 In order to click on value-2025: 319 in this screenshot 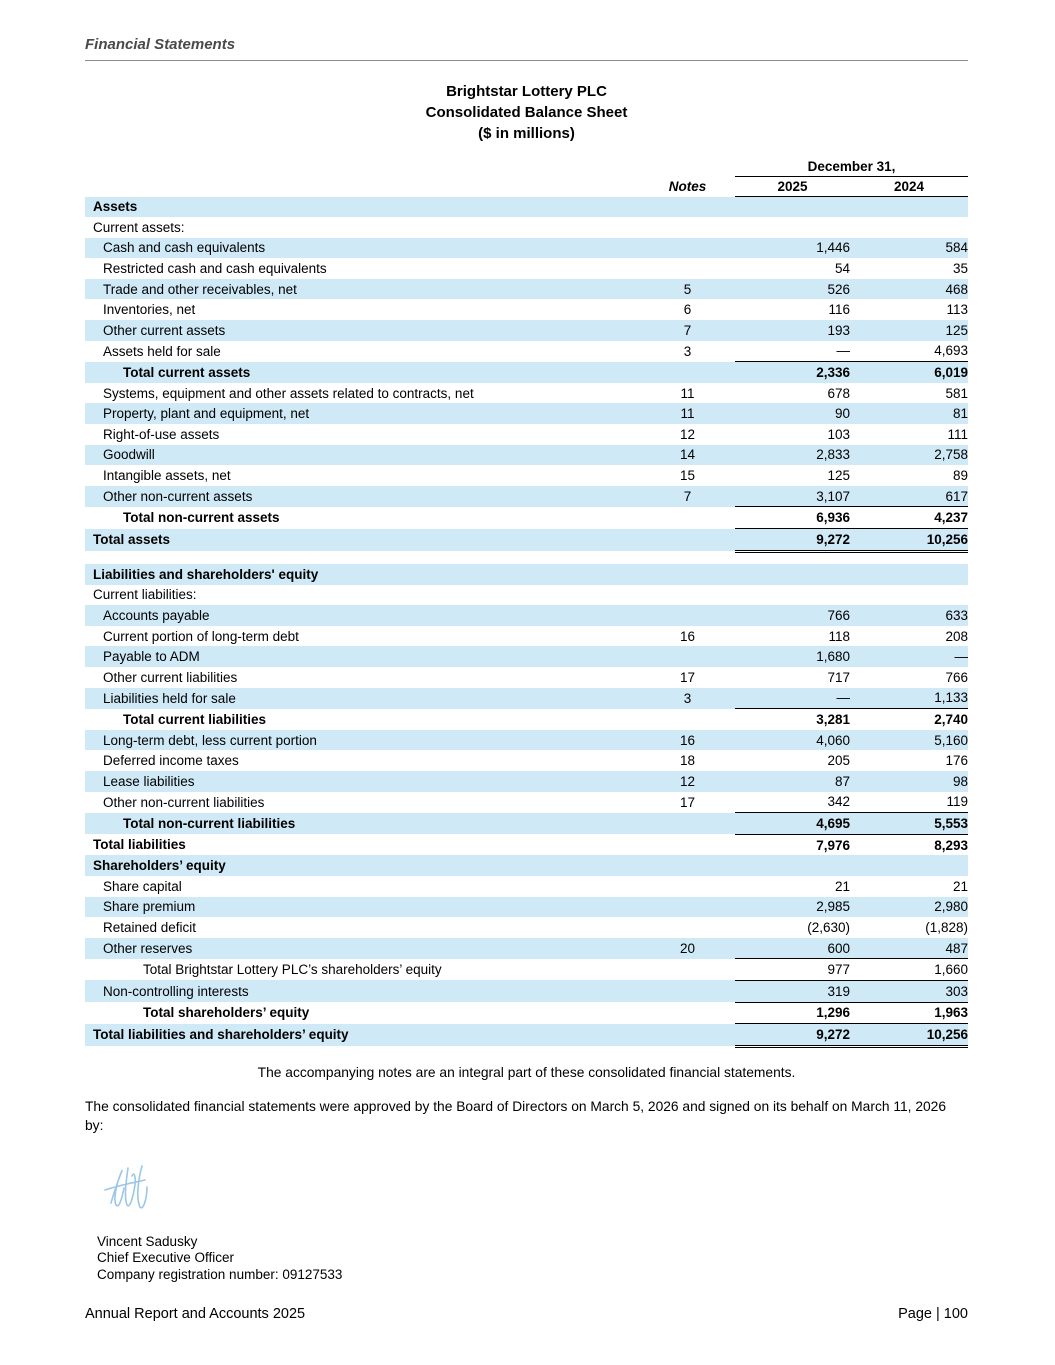, I will do `click(792, 991)`.